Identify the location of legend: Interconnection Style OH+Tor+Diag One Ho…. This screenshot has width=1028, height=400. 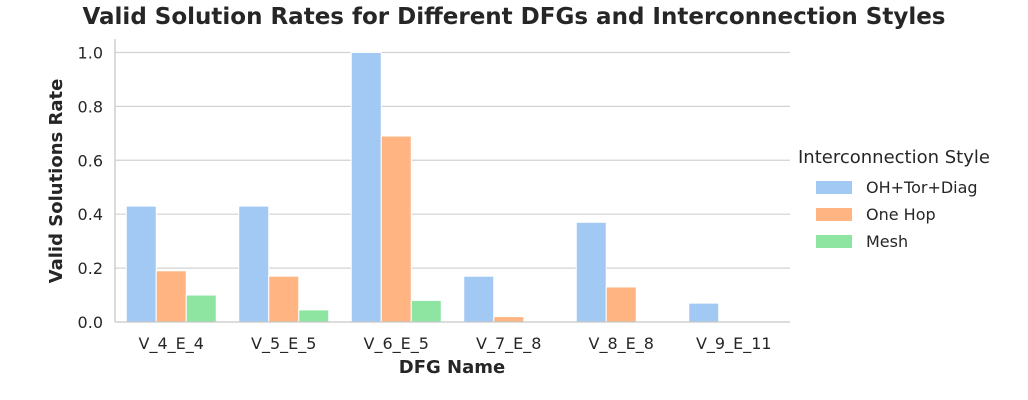
(910, 201).